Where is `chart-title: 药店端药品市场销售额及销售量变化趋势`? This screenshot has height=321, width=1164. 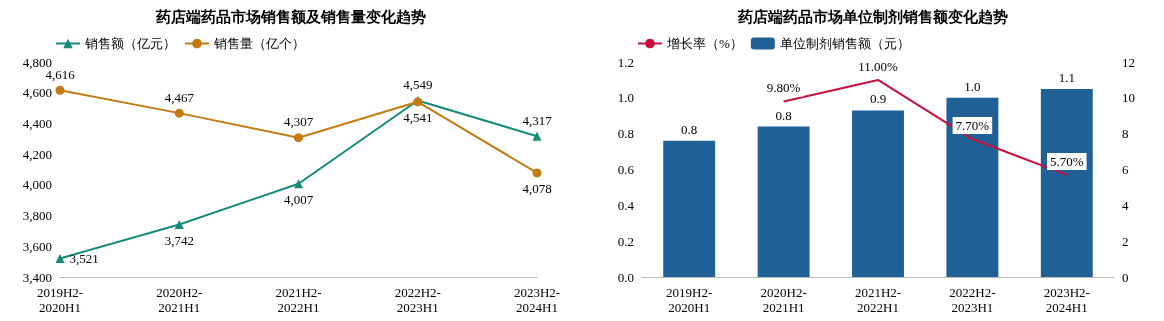
chart-title: 药店端药品市场销售额及销售量变化趋势 is located at coordinates (290, 16).